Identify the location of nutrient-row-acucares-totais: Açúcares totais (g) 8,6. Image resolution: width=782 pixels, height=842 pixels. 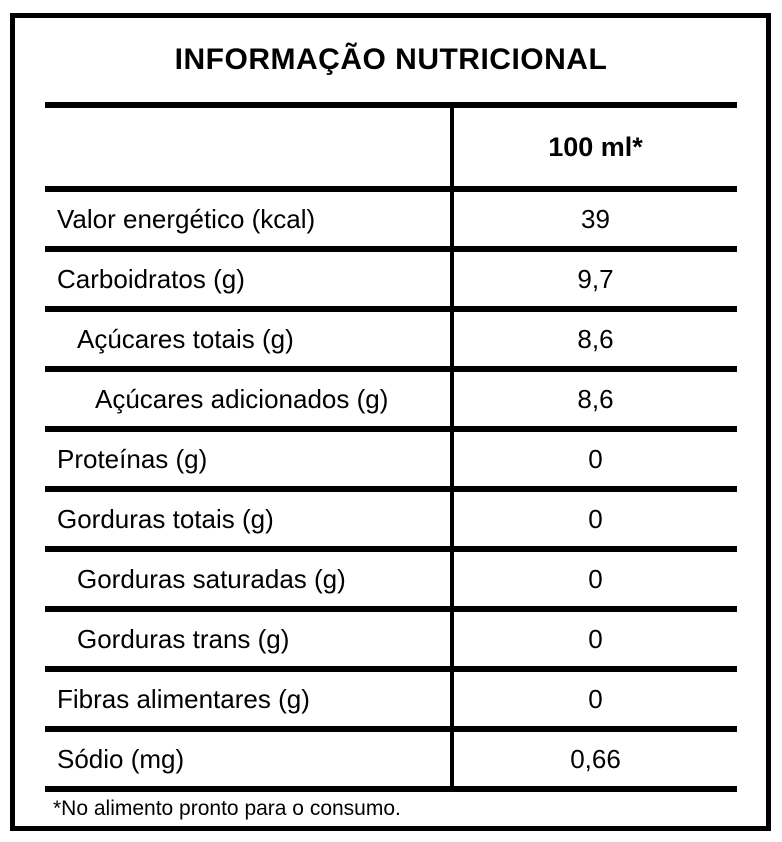
(391, 342).